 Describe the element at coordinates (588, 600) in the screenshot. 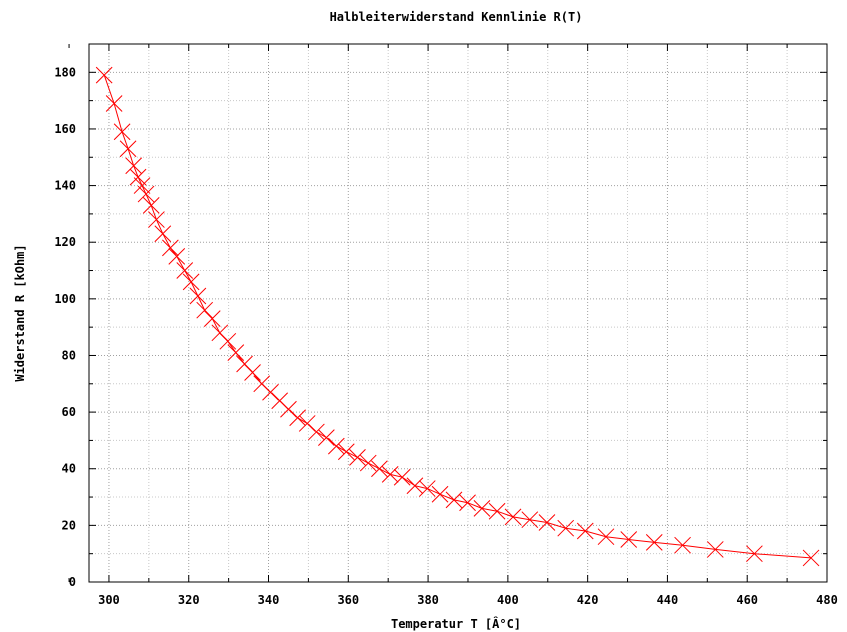

I see `x-tick-label: 420` at that location.